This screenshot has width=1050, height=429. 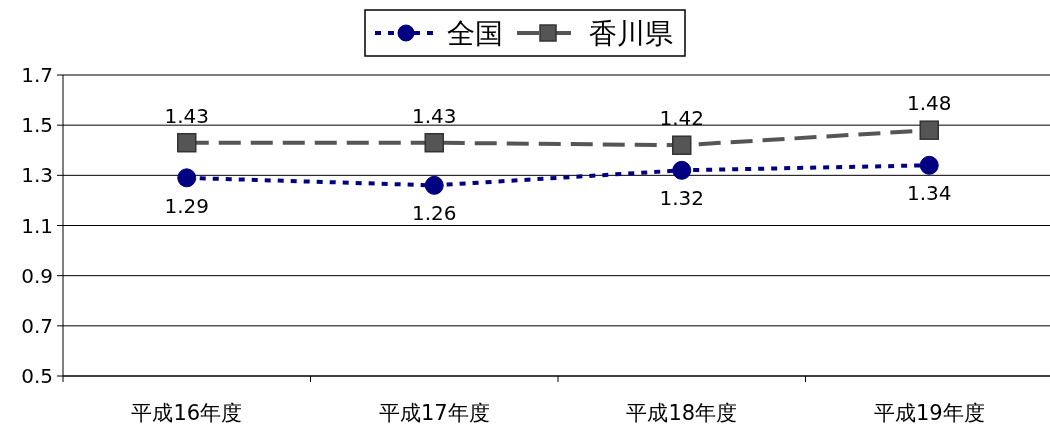 What do you see at coordinates (929, 103) in the screenshot?
I see `data-label: 1.48` at bounding box center [929, 103].